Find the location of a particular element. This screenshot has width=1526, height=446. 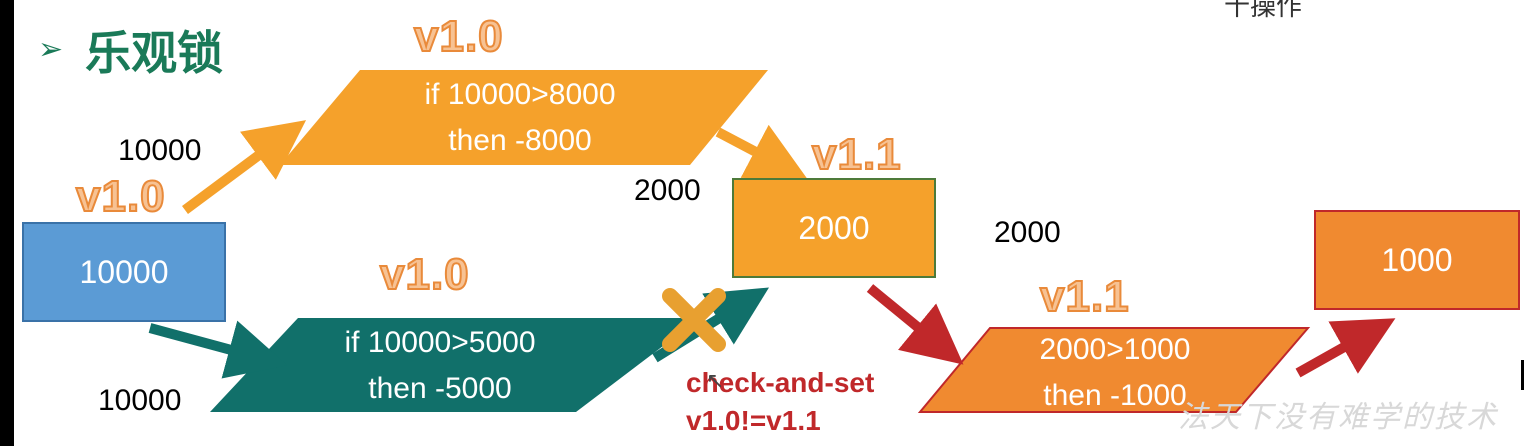

version-label-center: v1.1 is located at coordinates (856, 154).